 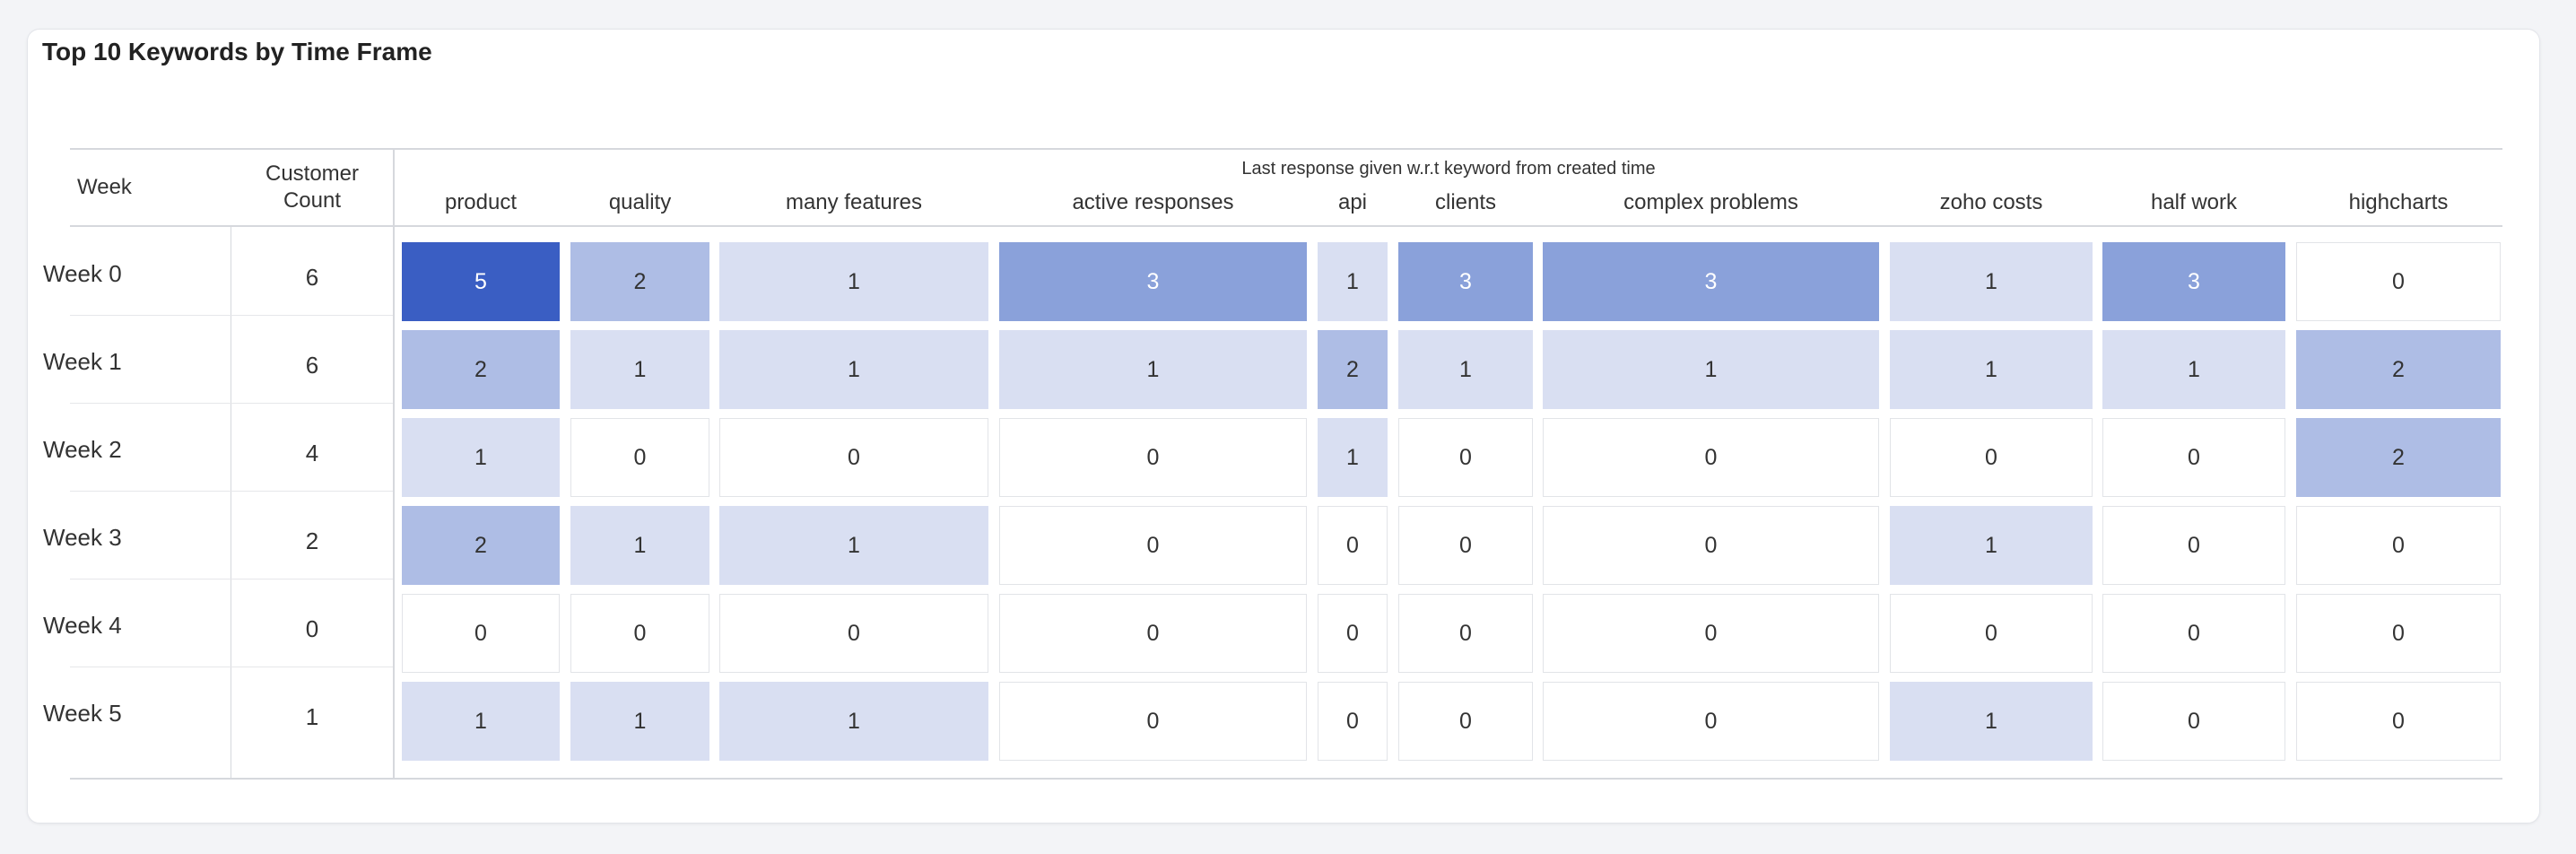 What do you see at coordinates (312, 716) in the screenshot?
I see `customer-count-value: 1` at bounding box center [312, 716].